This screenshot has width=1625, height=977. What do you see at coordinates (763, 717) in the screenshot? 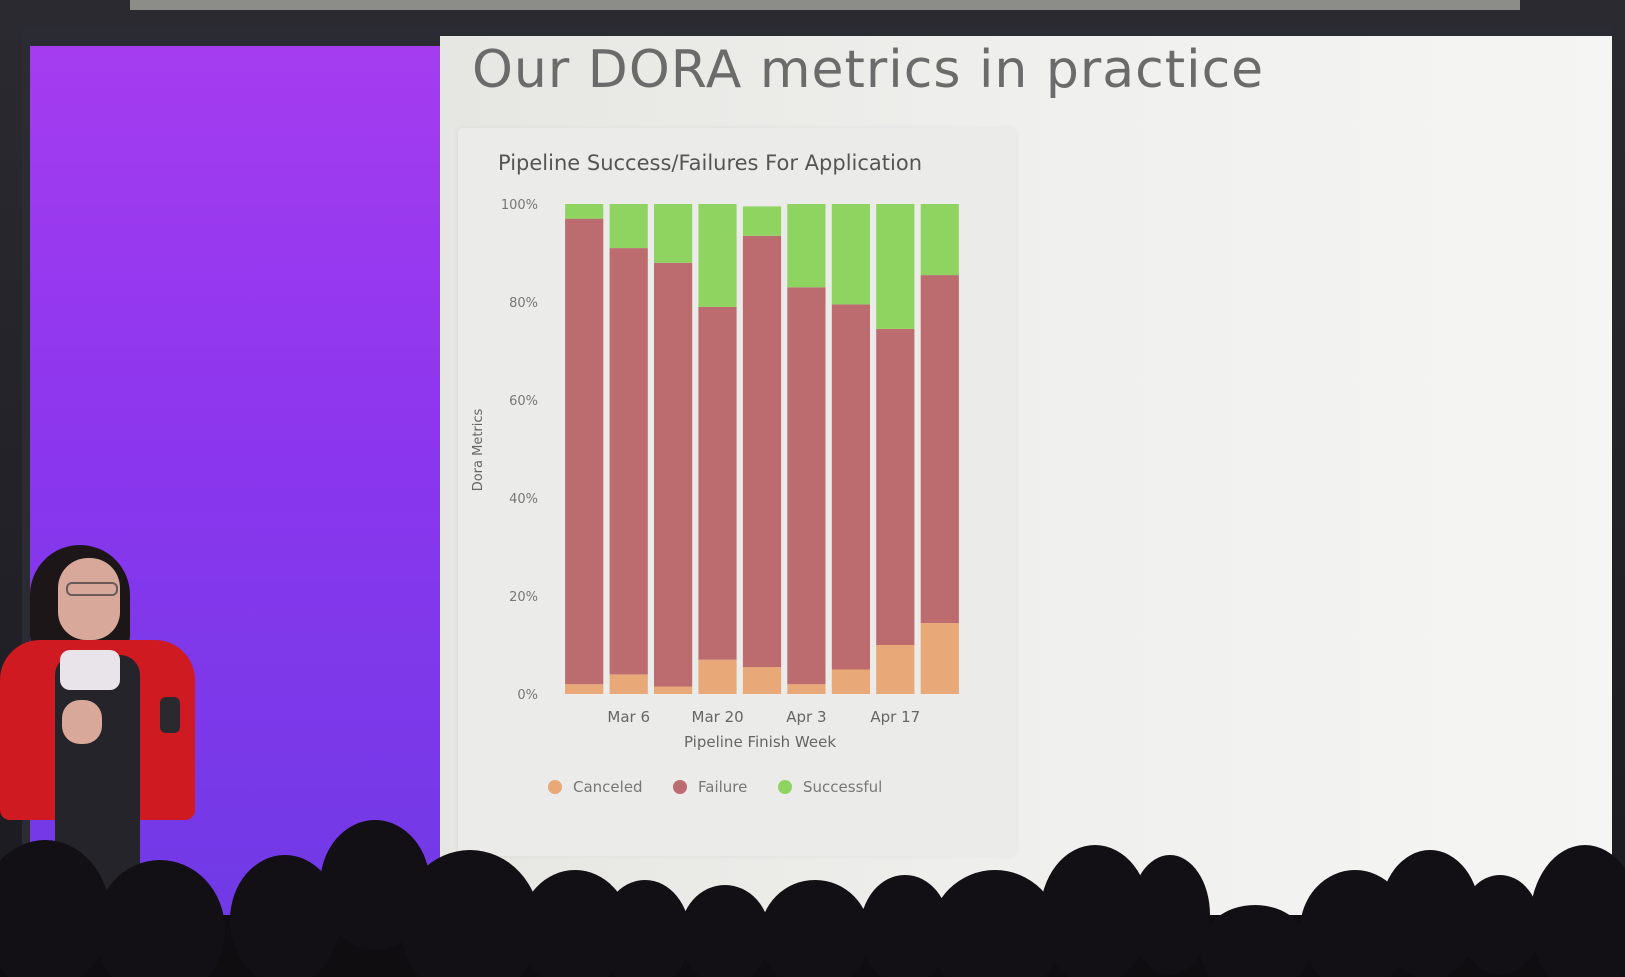
I see `x-axis: Mar 6 Mar 20 Apr 3 Apr 17` at bounding box center [763, 717].